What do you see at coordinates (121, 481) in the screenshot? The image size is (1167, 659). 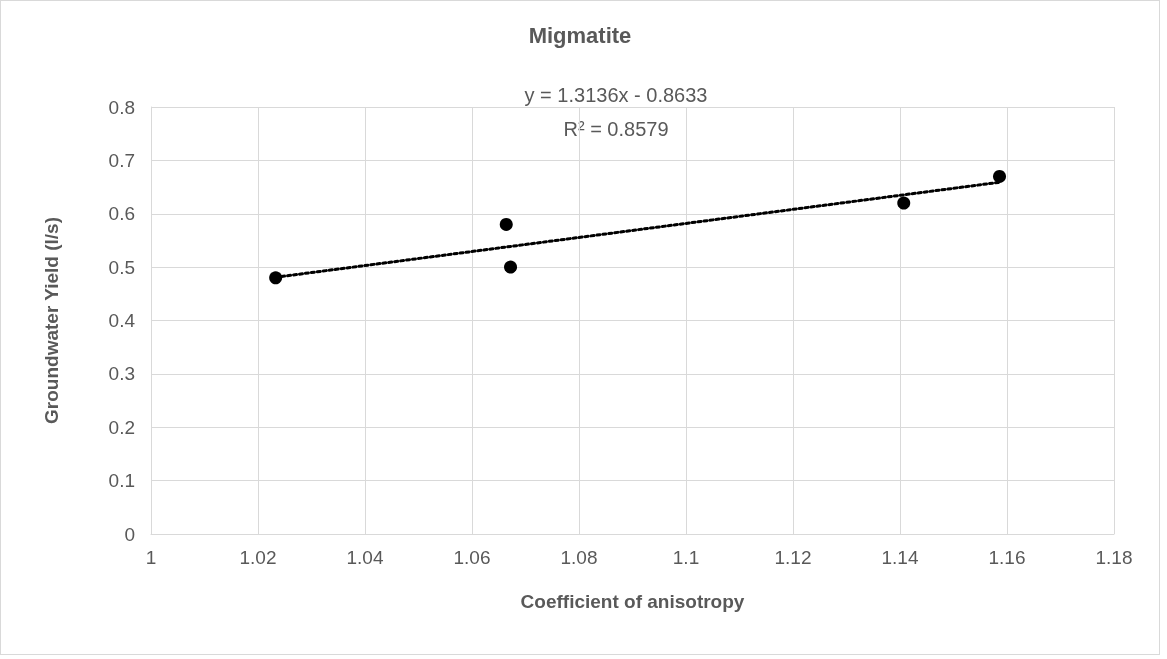 I see `y-tick-label: 0.1` at bounding box center [121, 481].